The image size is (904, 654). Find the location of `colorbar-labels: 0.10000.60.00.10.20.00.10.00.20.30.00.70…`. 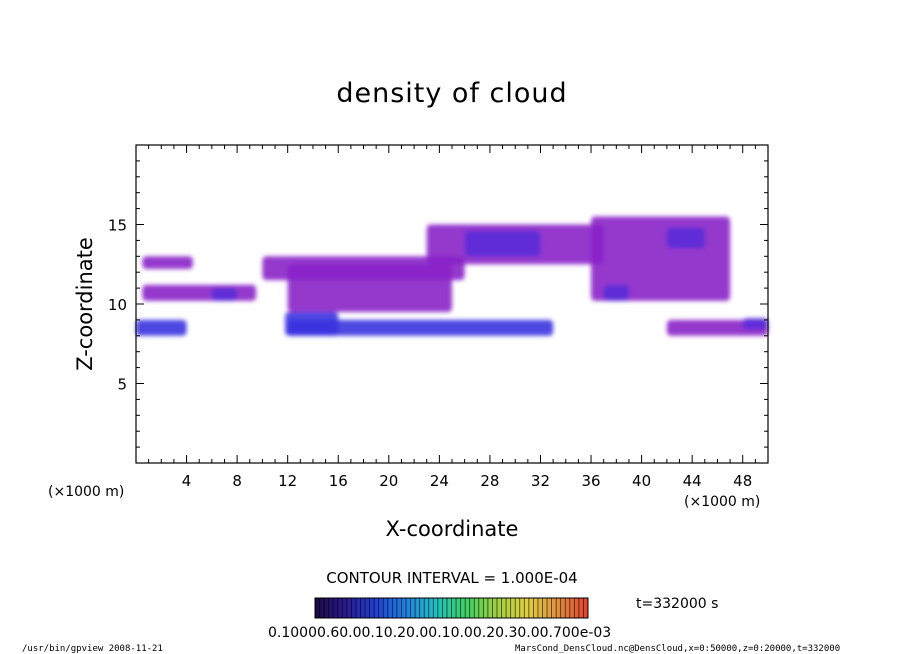

colorbar-labels: 0.10000.60.00.10.20.00.10.00.20.30.00.70… is located at coordinates (439, 633).